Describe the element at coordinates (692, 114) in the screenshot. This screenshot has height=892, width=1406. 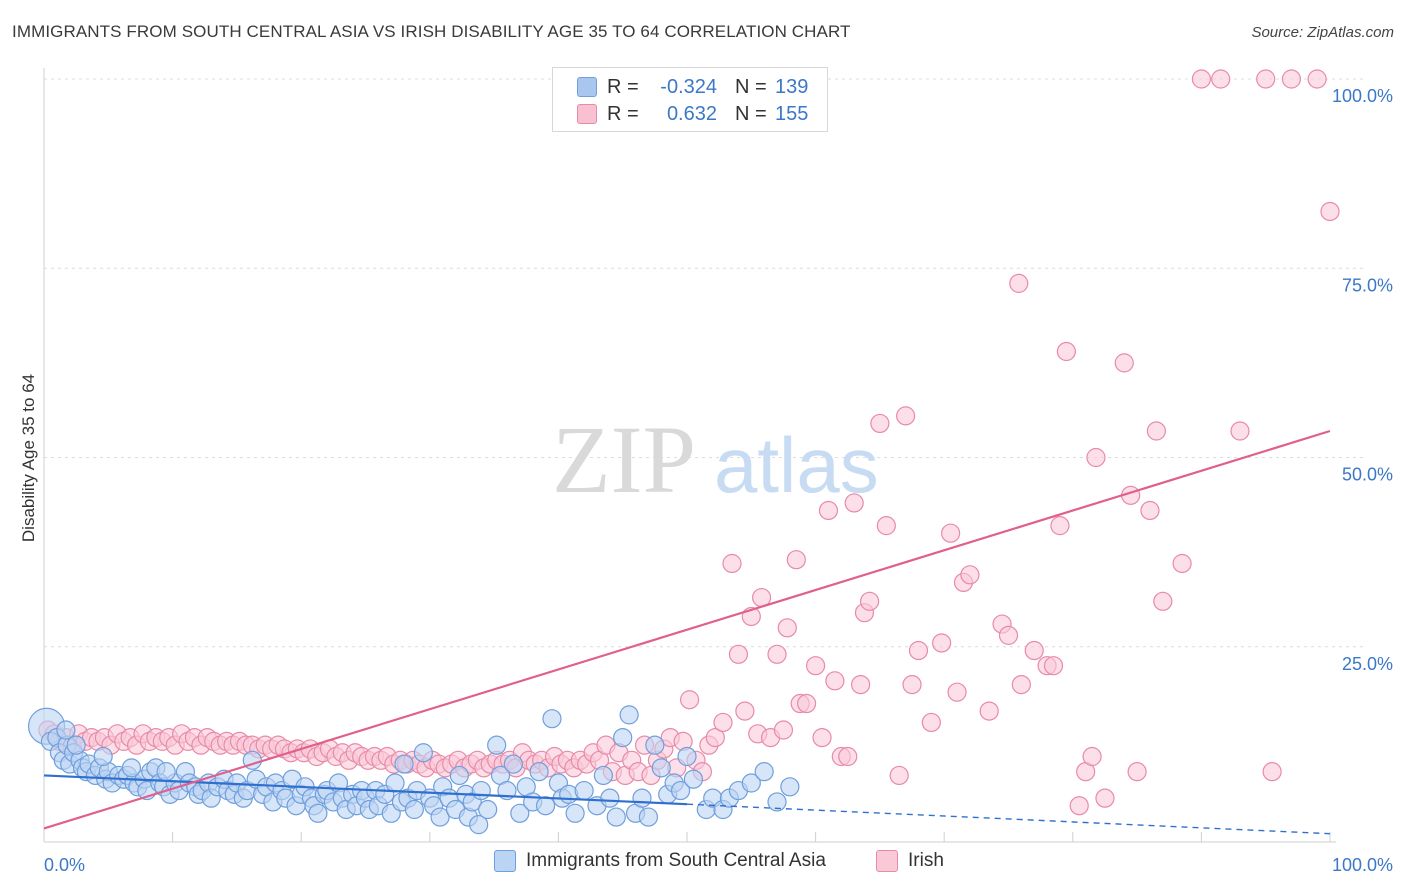
I see `legend-row-irish: R = 0.632 N = 155` at that location.